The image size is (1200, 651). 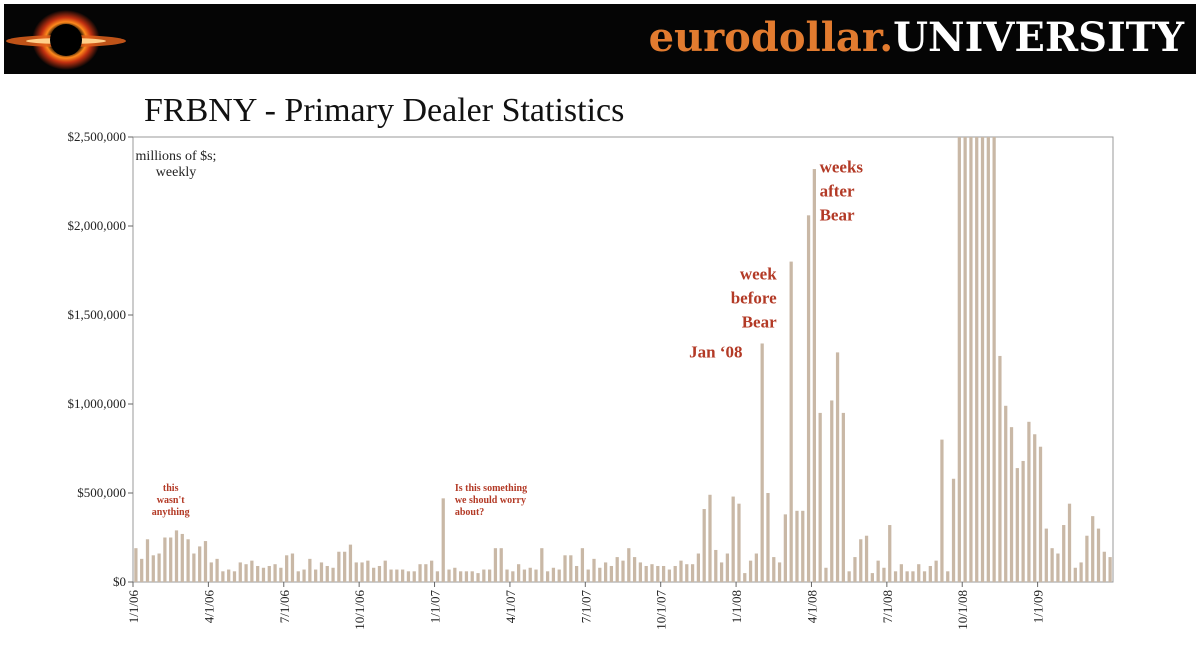 I want to click on chart-annotation: wasn't, so click(x=171, y=500).